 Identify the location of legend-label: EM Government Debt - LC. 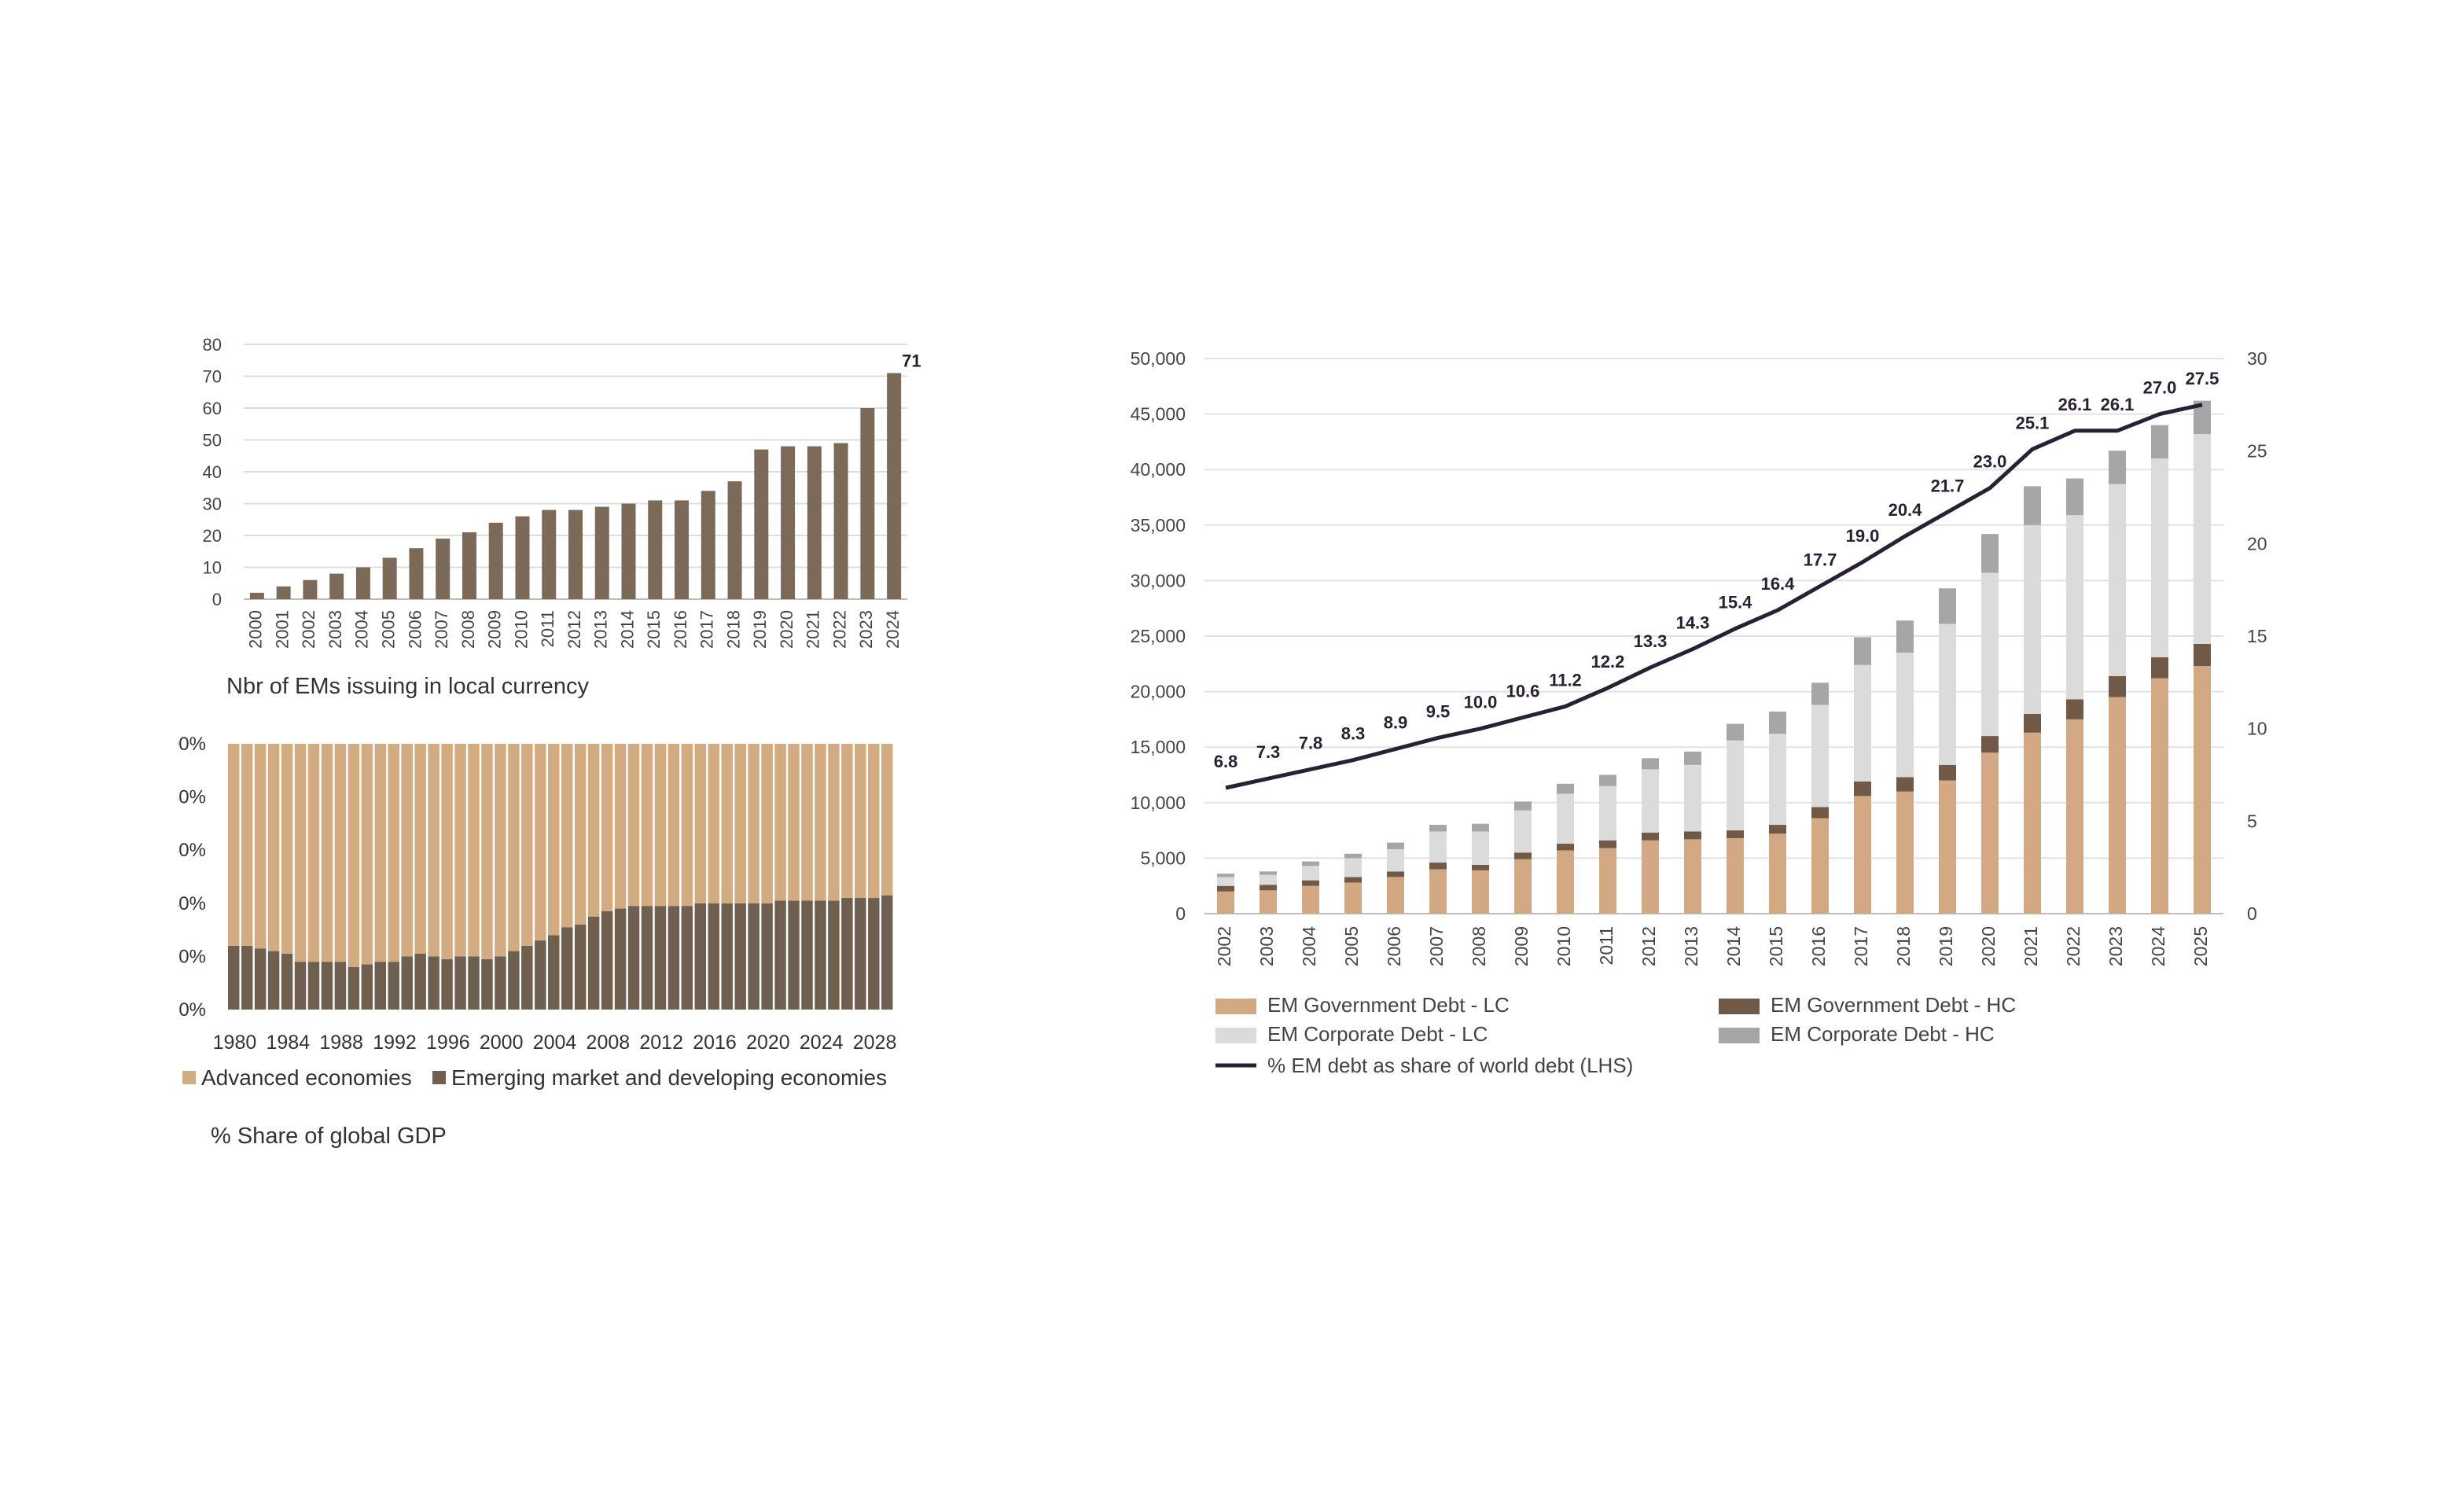
(1388, 1005).